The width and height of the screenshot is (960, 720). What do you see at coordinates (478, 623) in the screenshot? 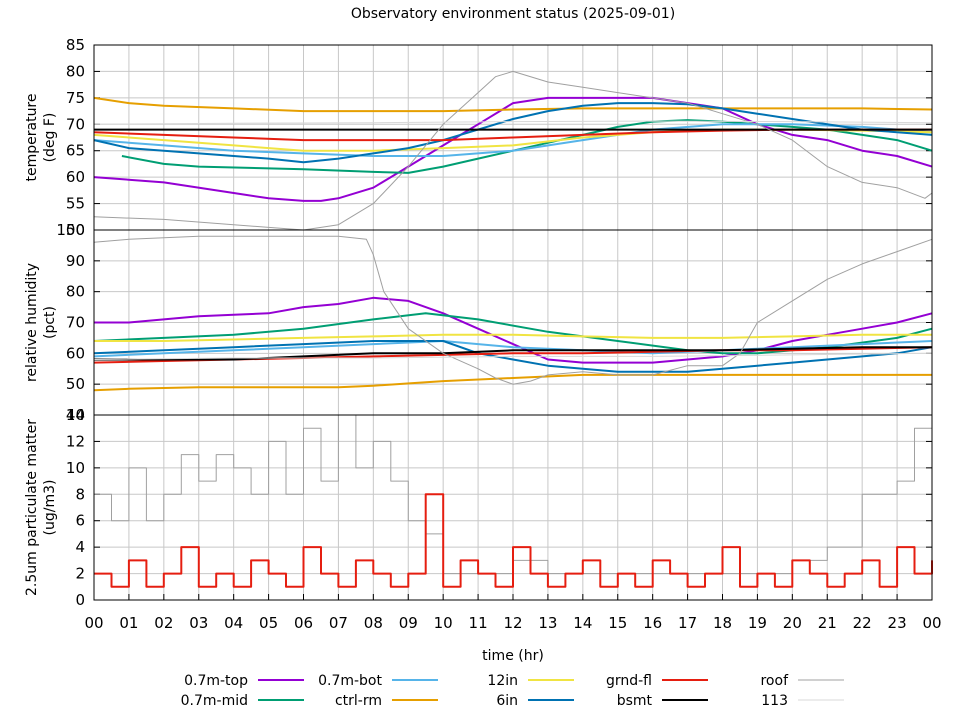
I see `x-tick-label: 11` at bounding box center [478, 623].